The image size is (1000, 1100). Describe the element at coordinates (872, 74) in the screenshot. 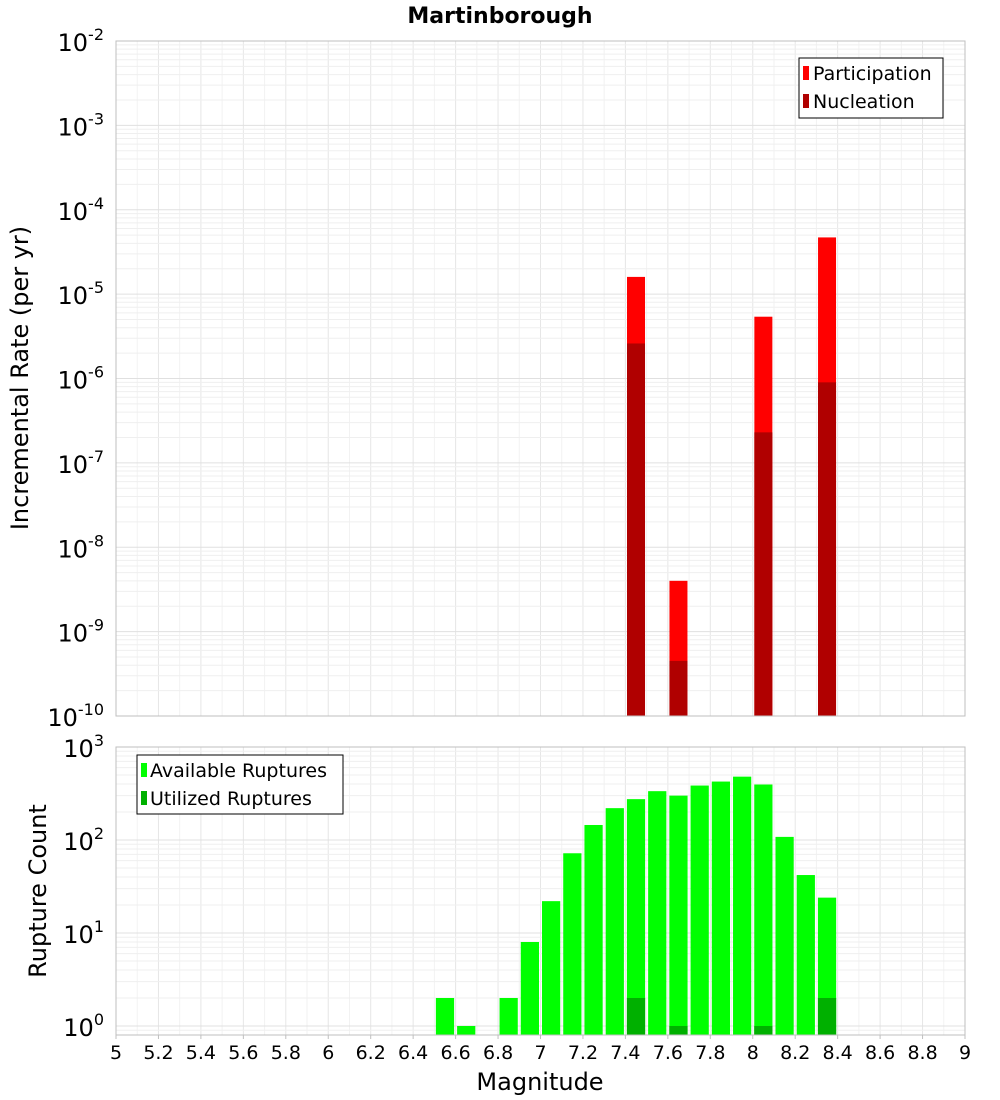

I see `participation-legend-label: Participation` at that location.